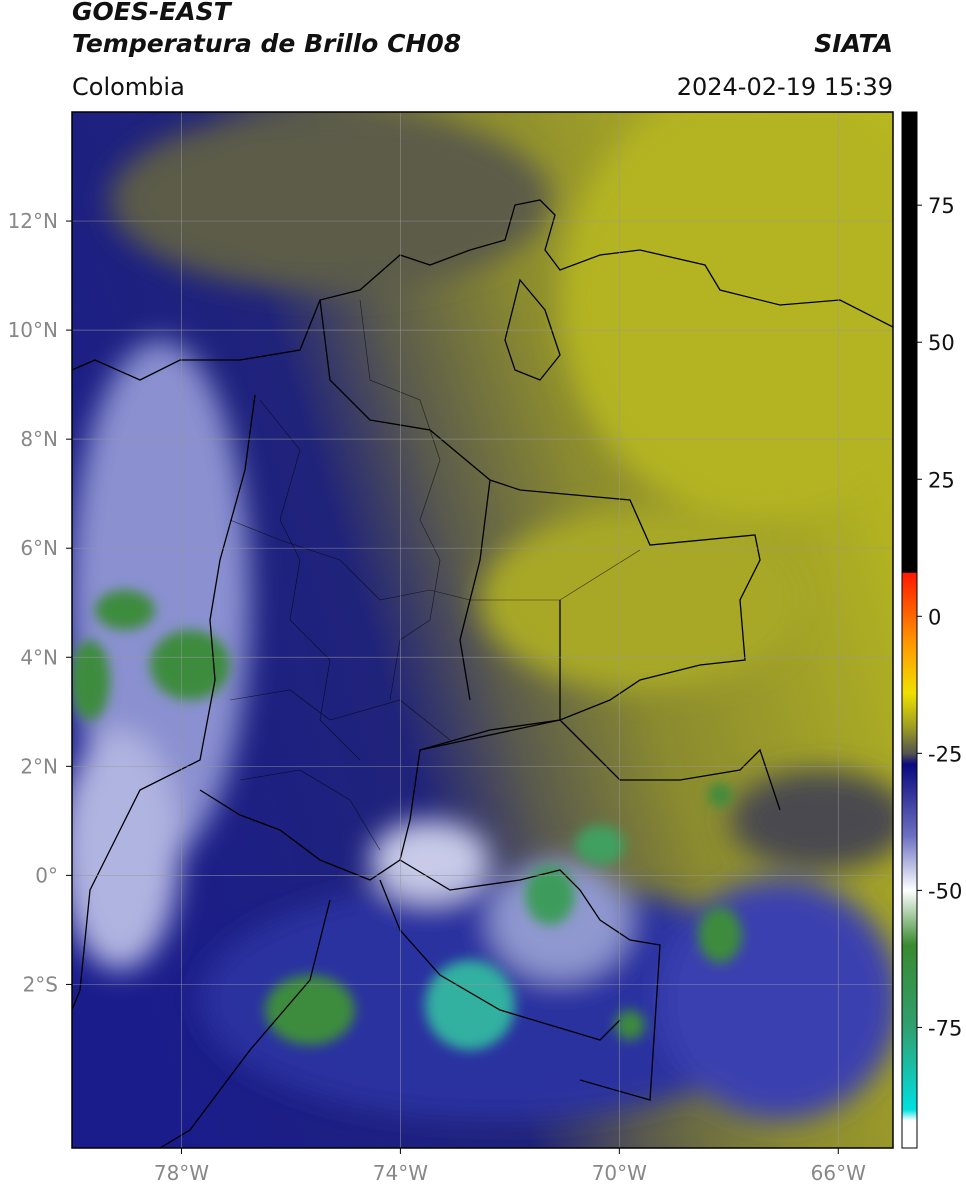 This screenshot has height=1194, width=966. I want to click on colorbar-tick-label: -75, so click(945, 1028).